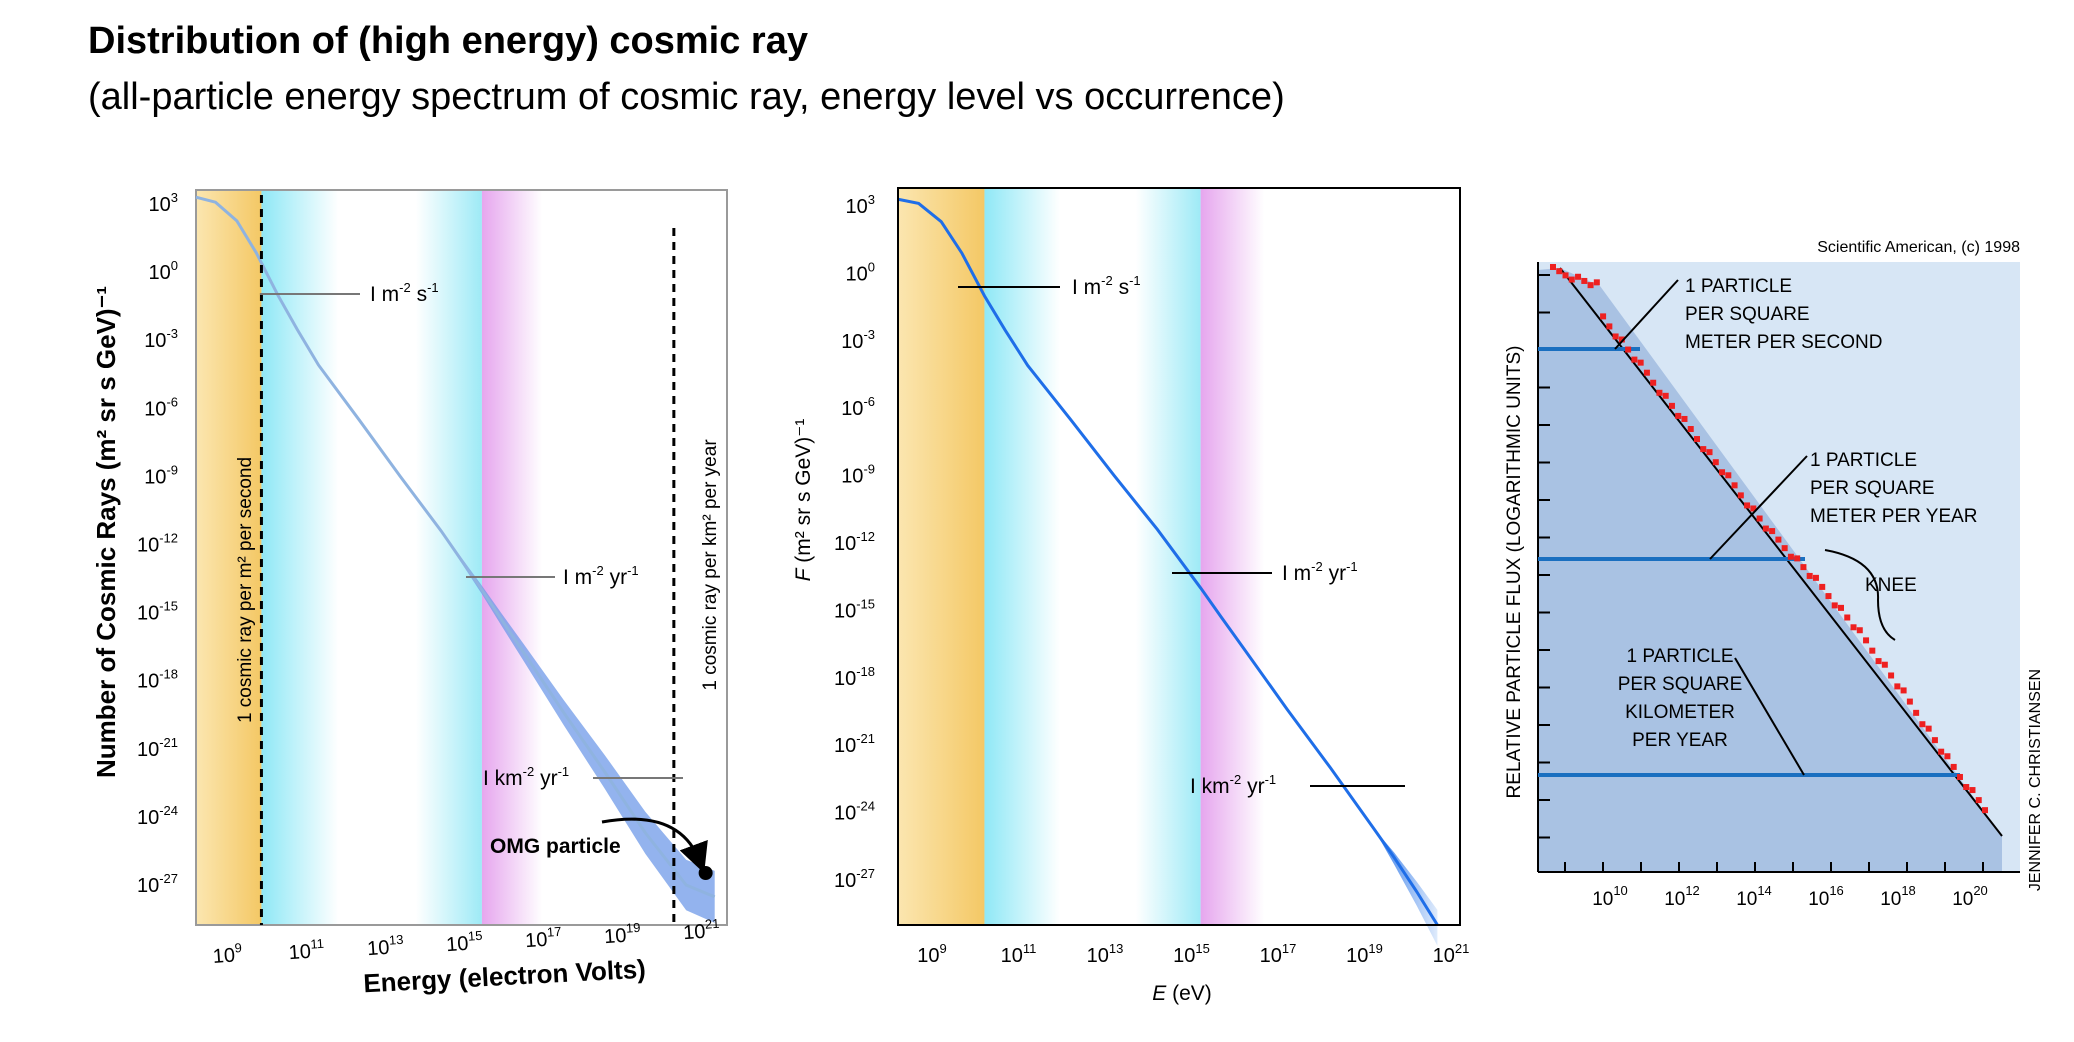 The width and height of the screenshot is (2074, 1042). What do you see at coordinates (157, 544) in the screenshot?
I see `y-tick-left-5: 10⁻¹²` at bounding box center [157, 544].